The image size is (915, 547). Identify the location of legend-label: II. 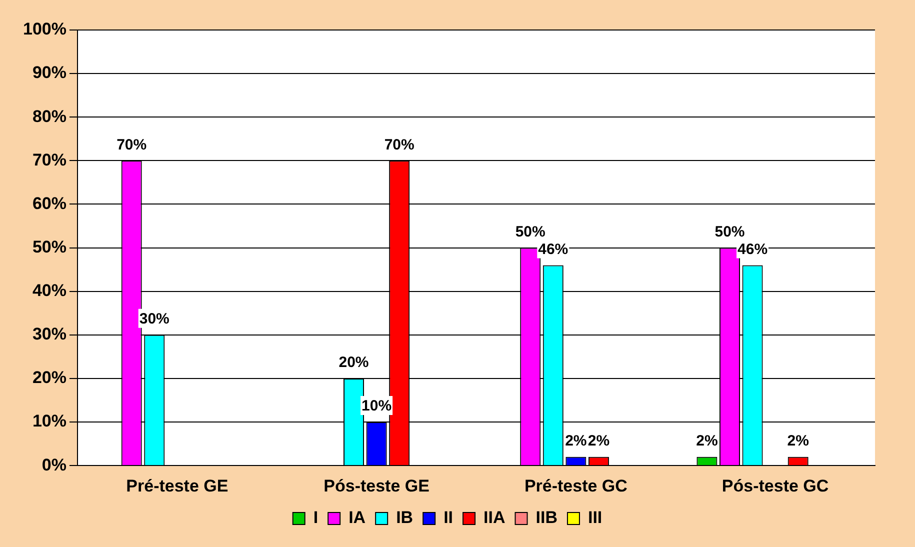
(449, 518).